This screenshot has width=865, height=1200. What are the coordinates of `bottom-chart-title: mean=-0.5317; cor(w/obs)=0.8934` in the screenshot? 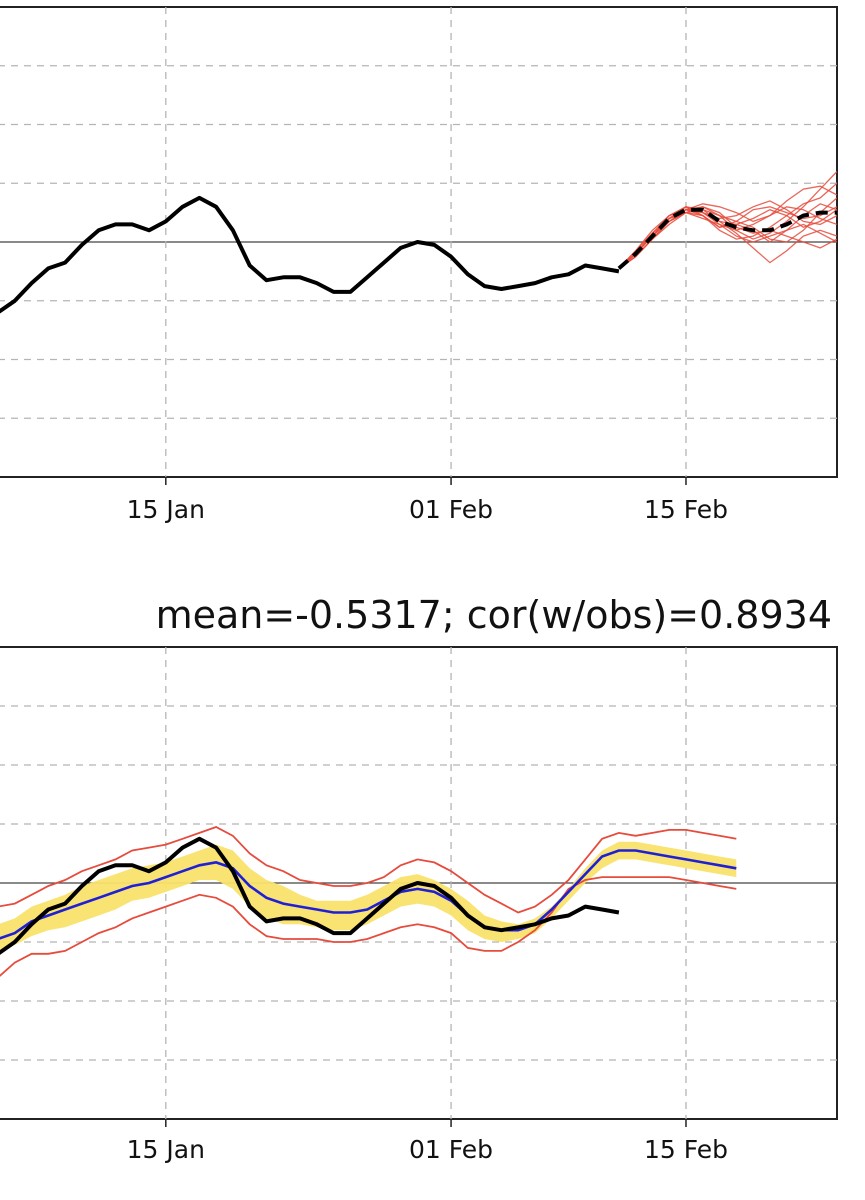 It's located at (494, 615).